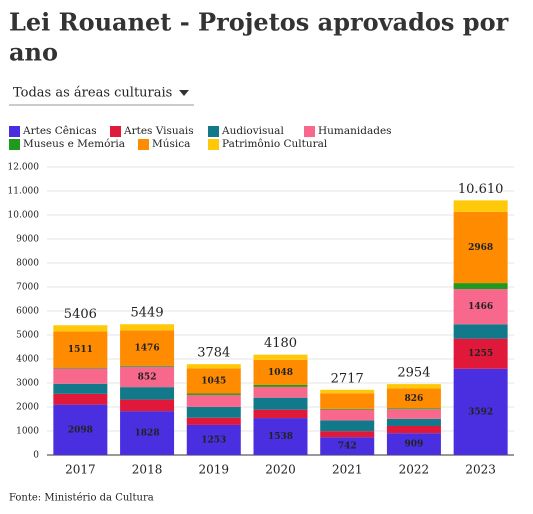 The image size is (533, 514). I want to click on y-tick-label: 4000, so click(27, 360).